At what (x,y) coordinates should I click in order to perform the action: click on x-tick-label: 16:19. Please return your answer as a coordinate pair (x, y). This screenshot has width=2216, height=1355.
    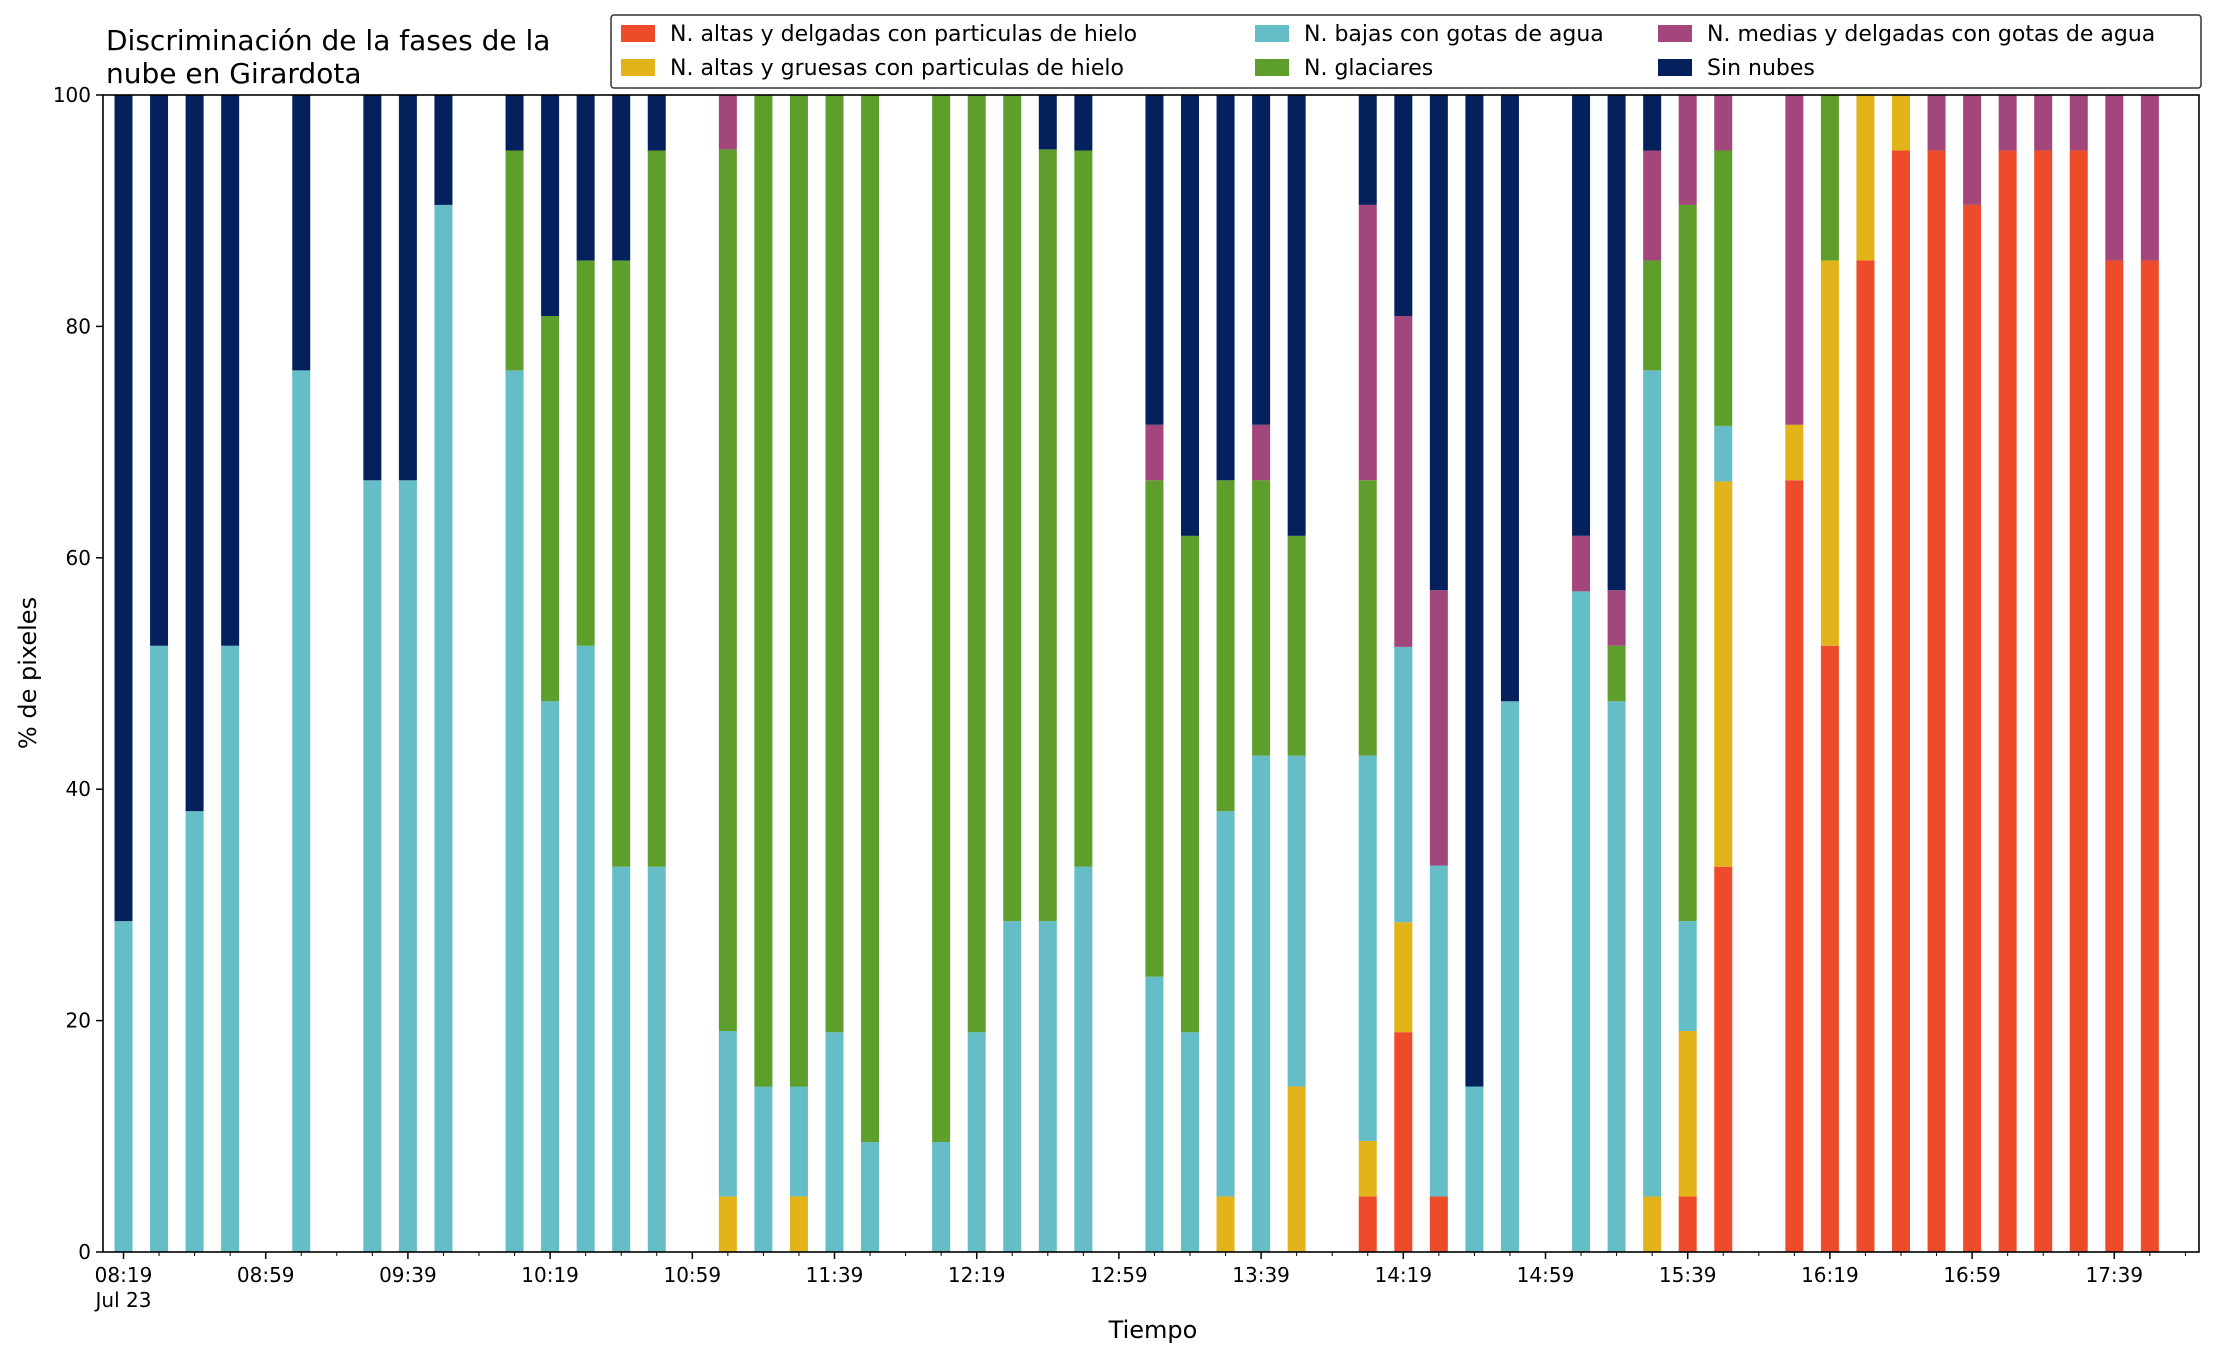
    Looking at the image, I should click on (1830, 1275).